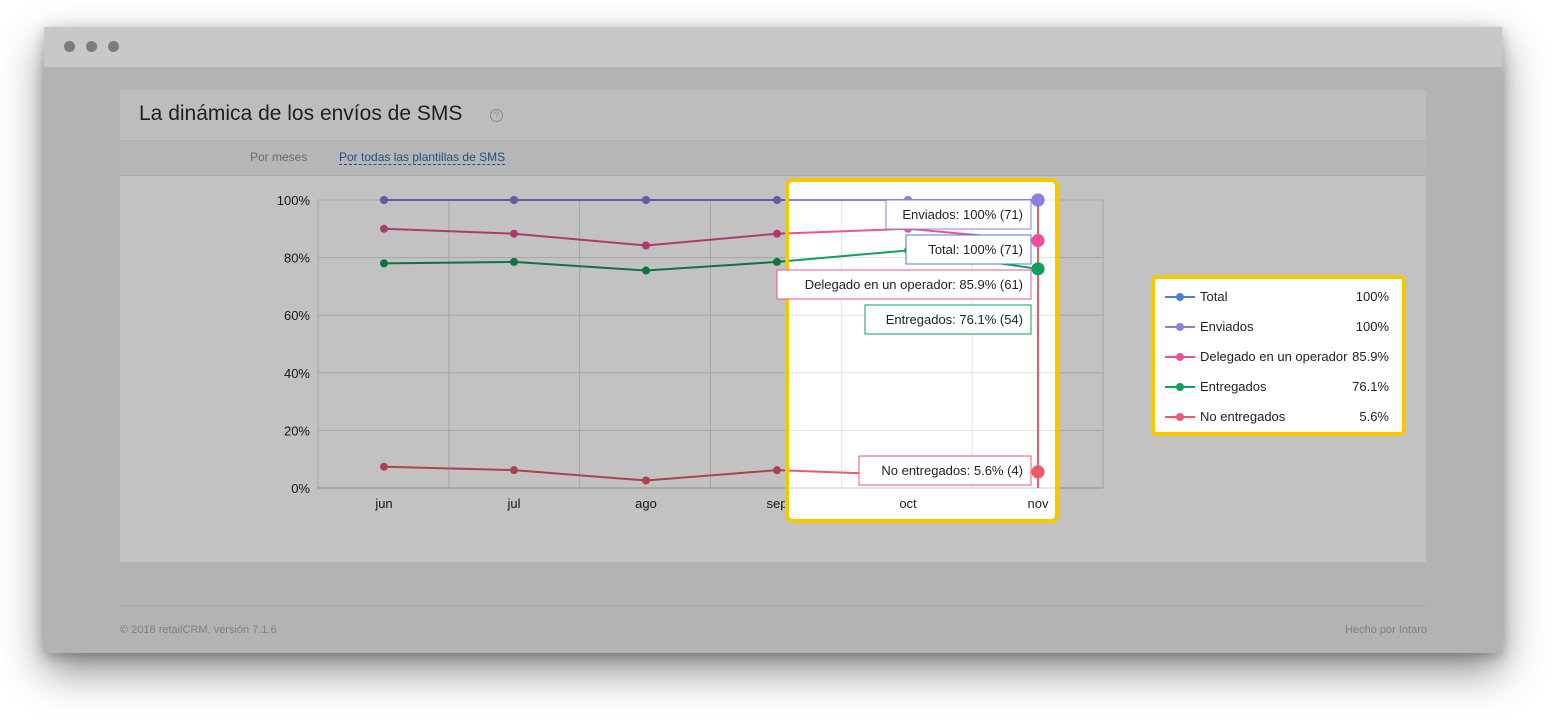  Describe the element at coordinates (1370, 356) in the screenshot. I see `legend-value: 85.9%` at that location.